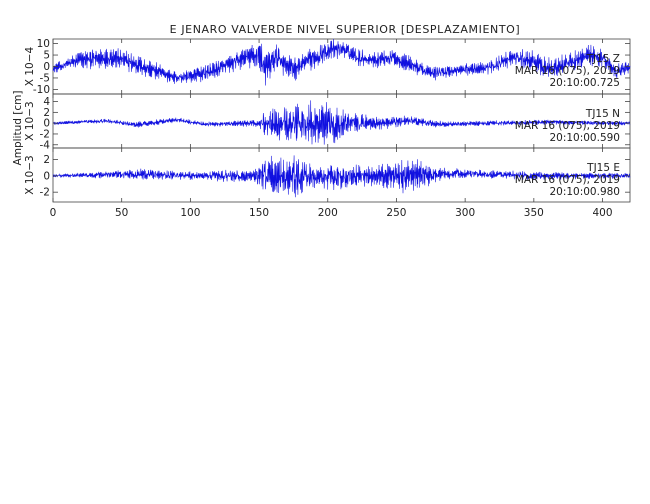  Describe the element at coordinates (18, 128) in the screenshot. I see `y-axis-label: Amplitud [cm]` at that location.